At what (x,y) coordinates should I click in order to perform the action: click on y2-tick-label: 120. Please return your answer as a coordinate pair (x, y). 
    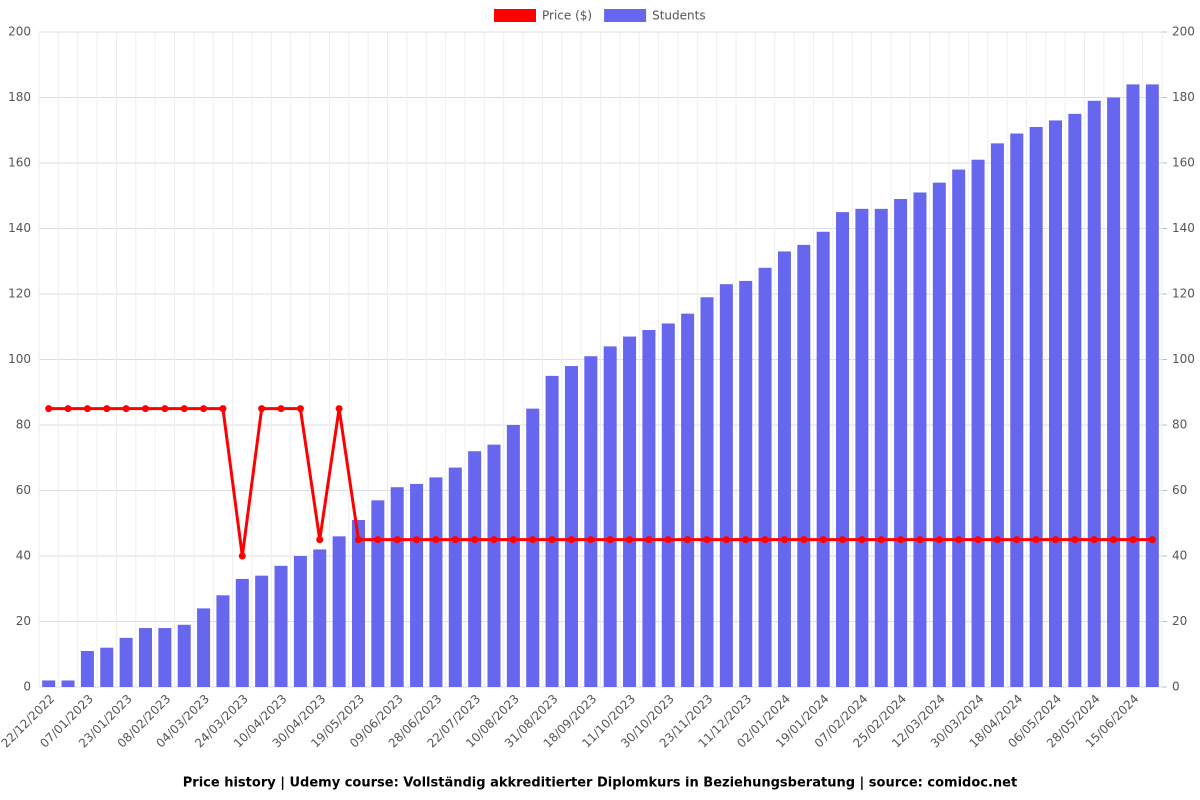
    Looking at the image, I should click on (1183, 294).